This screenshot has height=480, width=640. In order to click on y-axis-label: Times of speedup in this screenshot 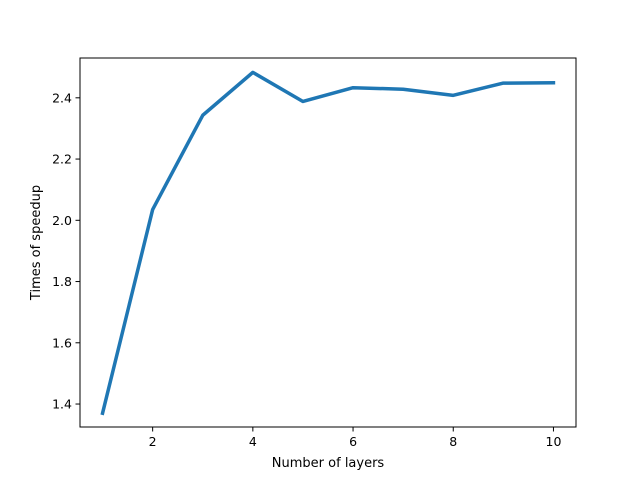, I will do `click(36, 243)`.